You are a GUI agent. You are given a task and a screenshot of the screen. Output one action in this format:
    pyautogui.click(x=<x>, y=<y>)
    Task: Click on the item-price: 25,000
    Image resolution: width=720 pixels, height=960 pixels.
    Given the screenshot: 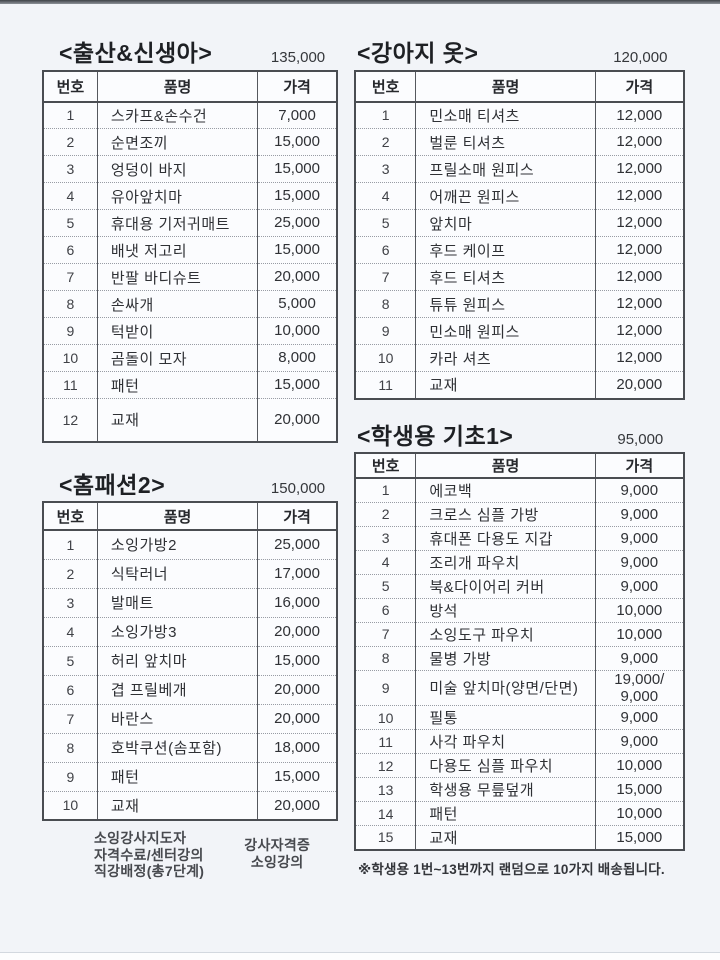 What is the action you would take?
    pyautogui.click(x=297, y=223)
    